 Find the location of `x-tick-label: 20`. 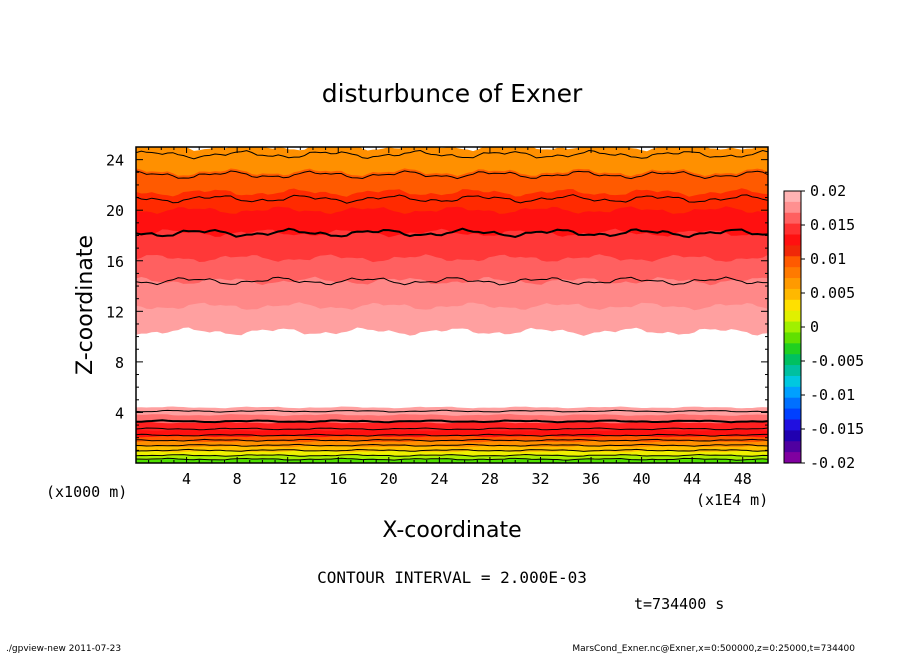

x-tick-label: 20 is located at coordinates (389, 479).